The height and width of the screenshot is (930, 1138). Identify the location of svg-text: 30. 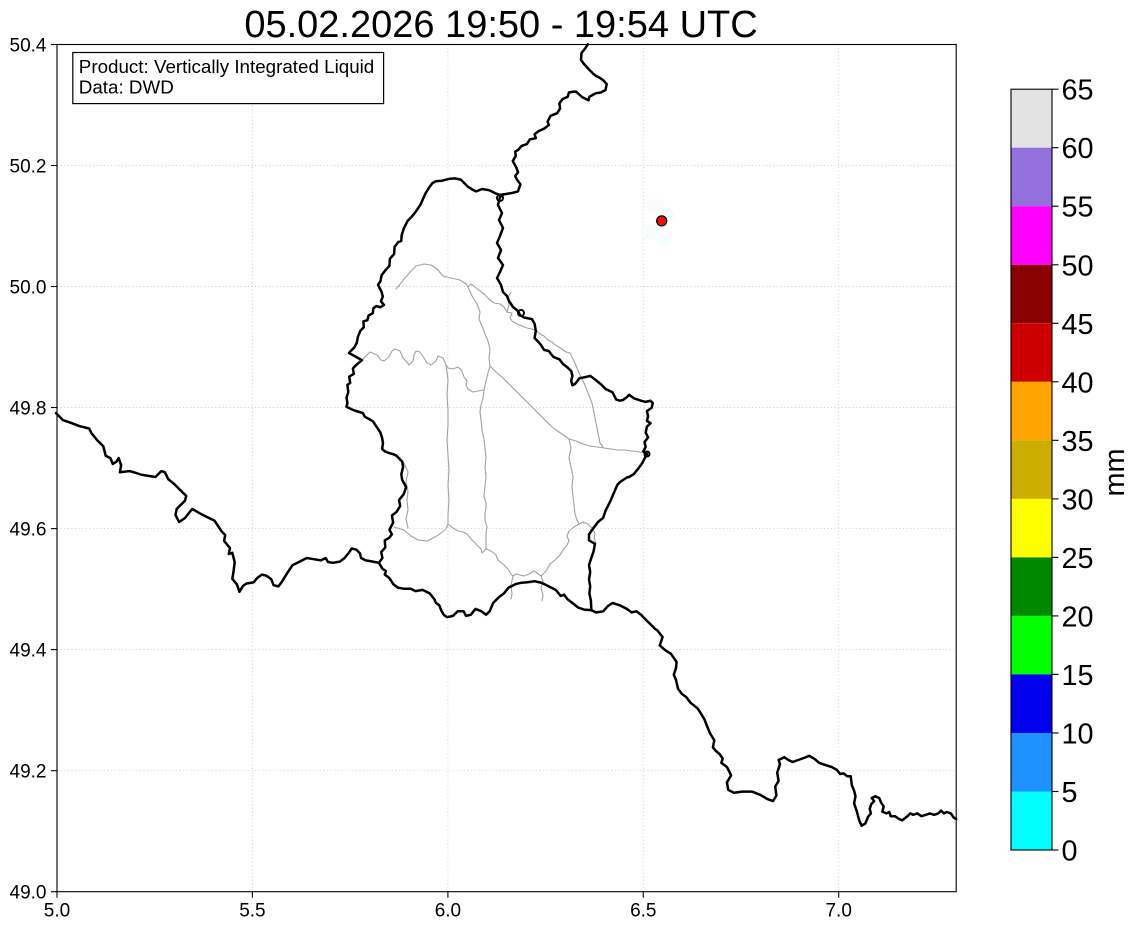
(1078, 500).